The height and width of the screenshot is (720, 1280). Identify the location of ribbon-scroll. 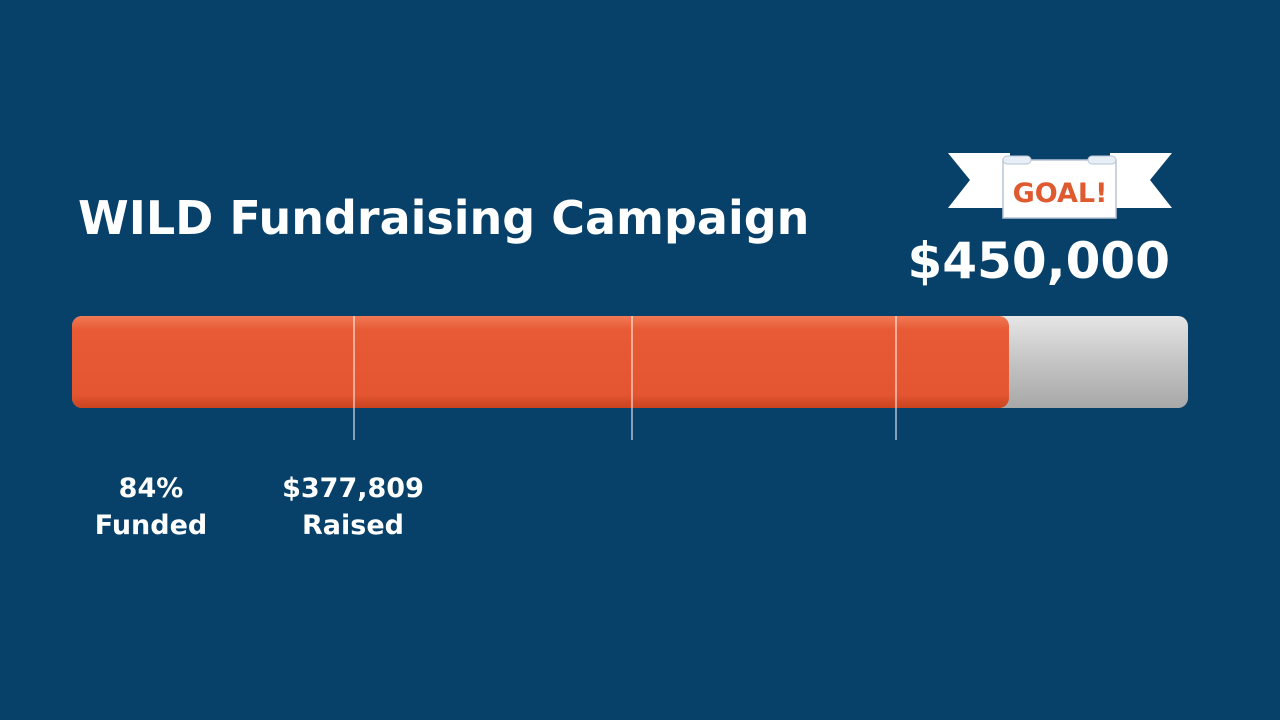
(1059, 189).